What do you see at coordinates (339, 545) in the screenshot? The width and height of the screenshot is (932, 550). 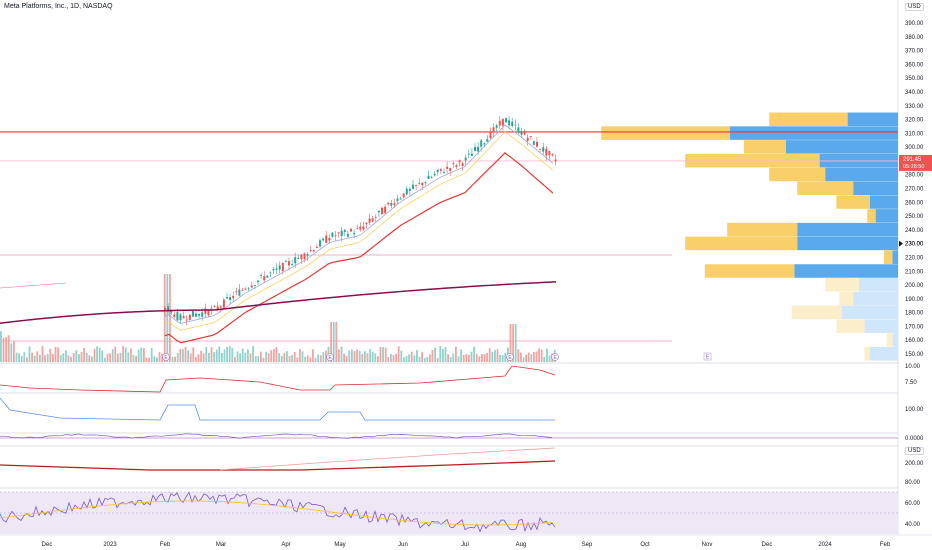 I see `time-axis-tick: May` at bounding box center [339, 545].